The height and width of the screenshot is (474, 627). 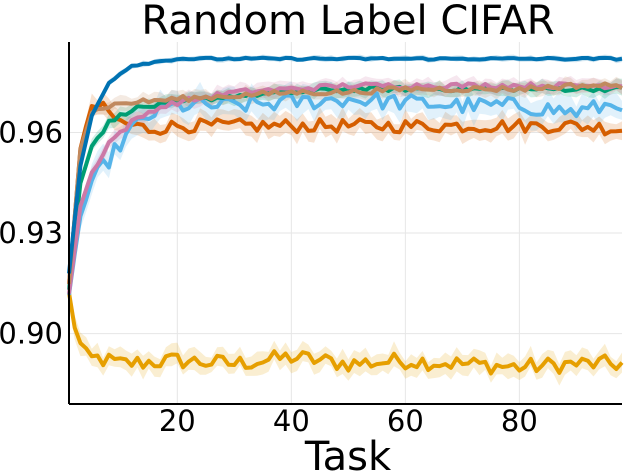 What do you see at coordinates (347, 22) in the screenshot?
I see `chart-title: Random Label CIFAR` at bounding box center [347, 22].